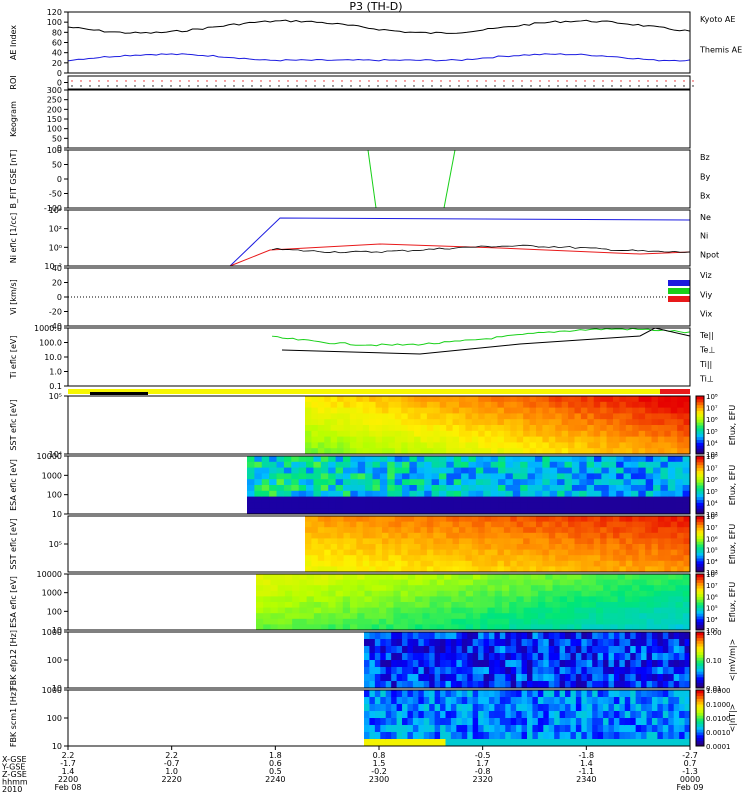 The width and height of the screenshot is (750, 800). I want to click on colorbar-tick: 10⁵, so click(712, 609).